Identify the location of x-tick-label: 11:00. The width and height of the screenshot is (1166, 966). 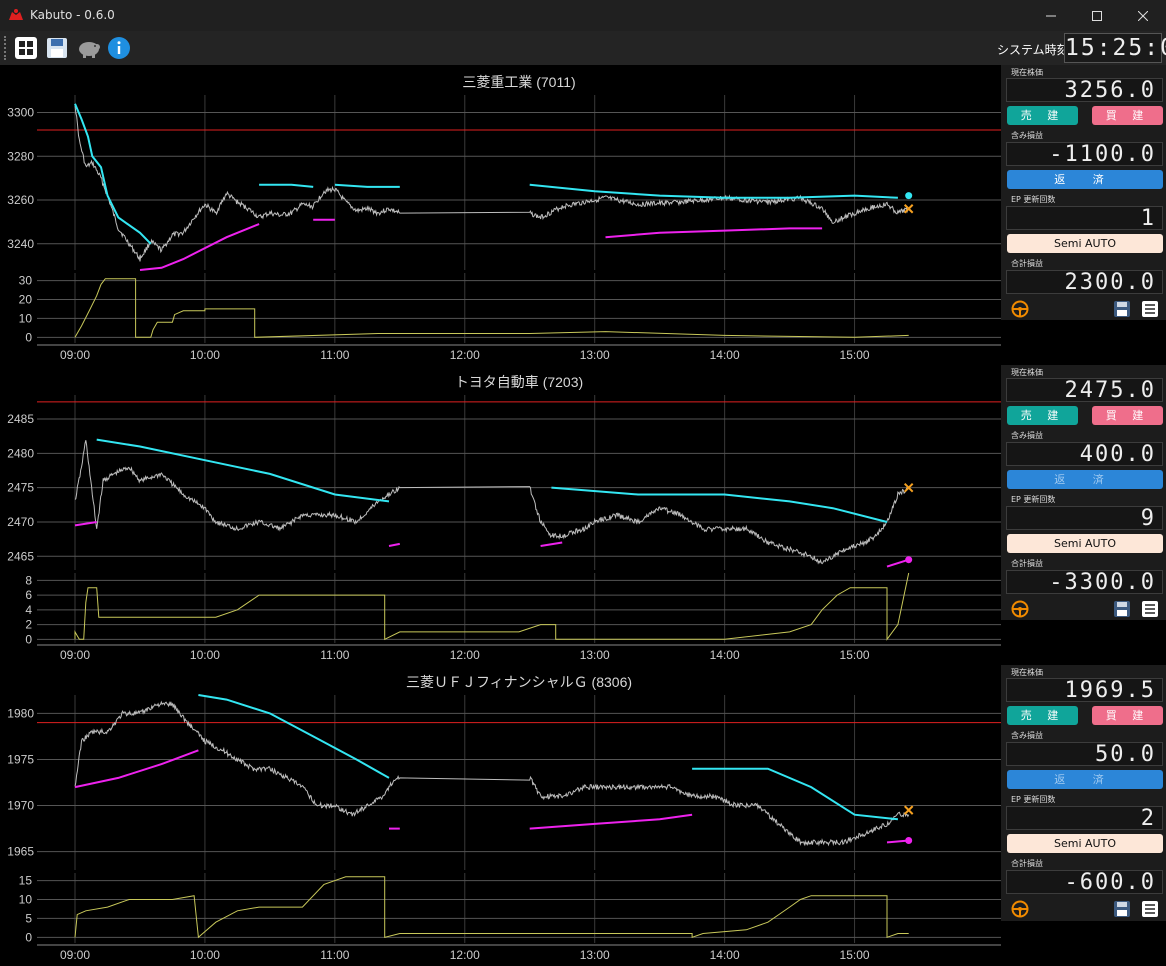
(334, 355).